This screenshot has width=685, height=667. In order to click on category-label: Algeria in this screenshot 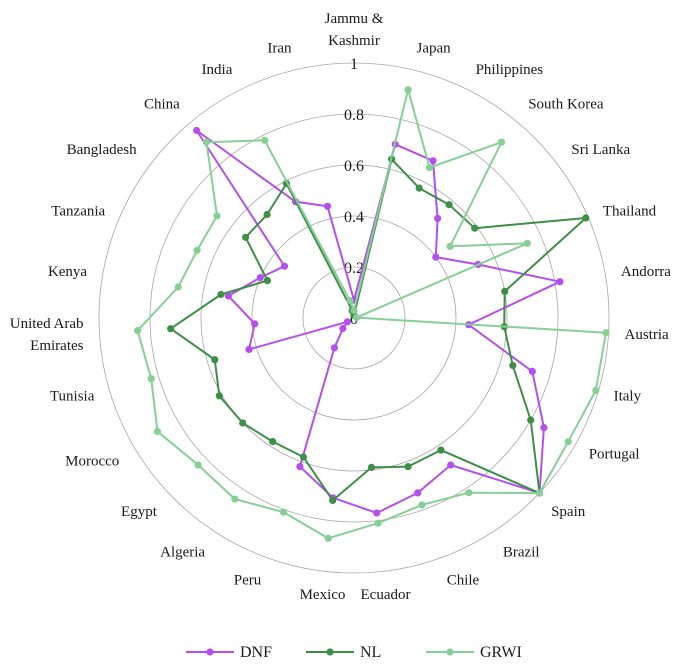, I will do `click(182, 552)`.